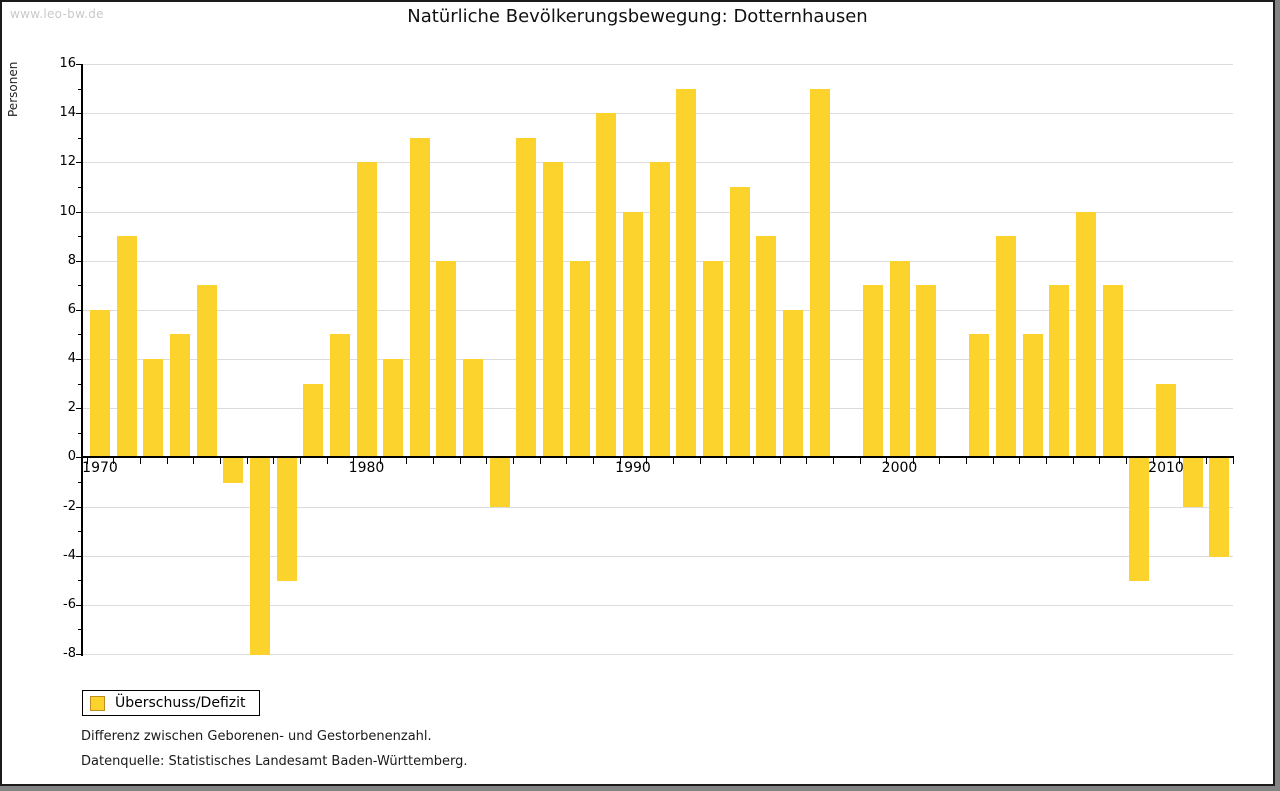 The image size is (1280, 791). I want to click on bar-1985, so click(499, 483).